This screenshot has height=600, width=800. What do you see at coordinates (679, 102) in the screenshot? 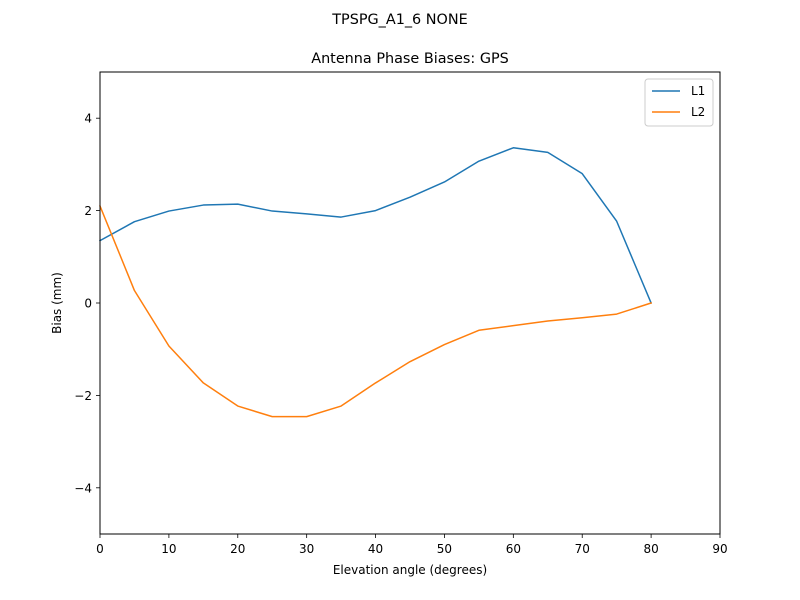
I see `legend: L1 L2` at bounding box center [679, 102].